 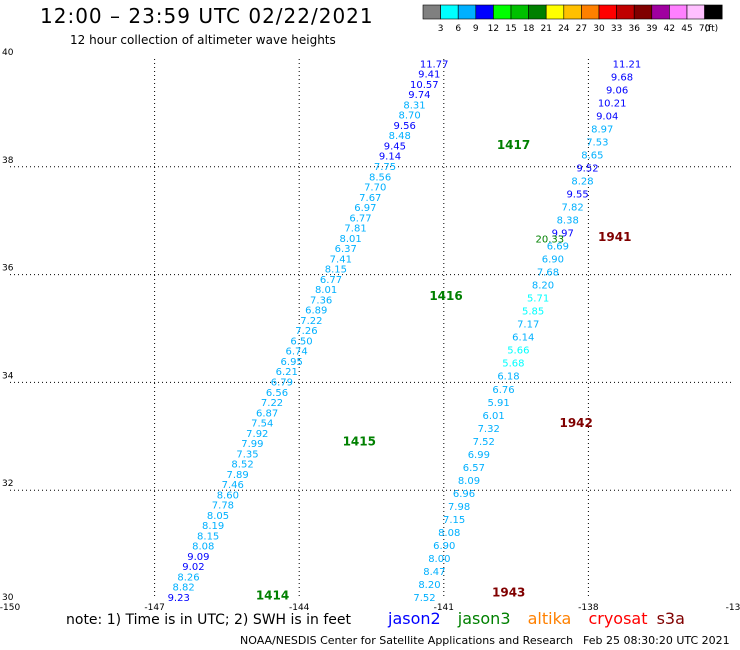 What do you see at coordinates (355, 229) in the screenshot?
I see `wave-height-value: 7.81` at bounding box center [355, 229].